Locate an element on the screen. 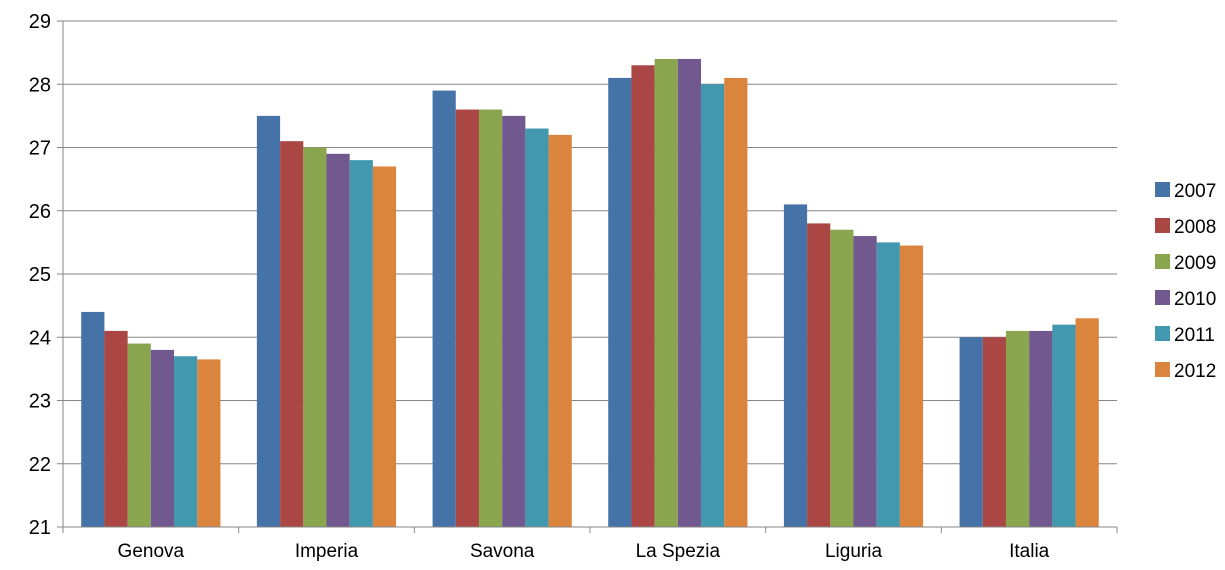 Image resolution: width=1225 pixels, height=570 pixels. bar-2010-la-spezia is located at coordinates (689, 292).